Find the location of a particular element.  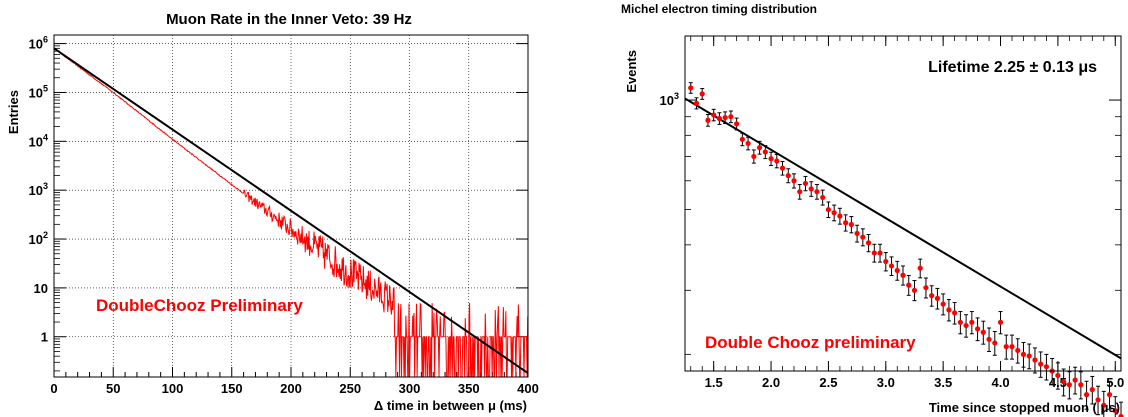

right-y-axis-label: Events is located at coordinates (631, 71).